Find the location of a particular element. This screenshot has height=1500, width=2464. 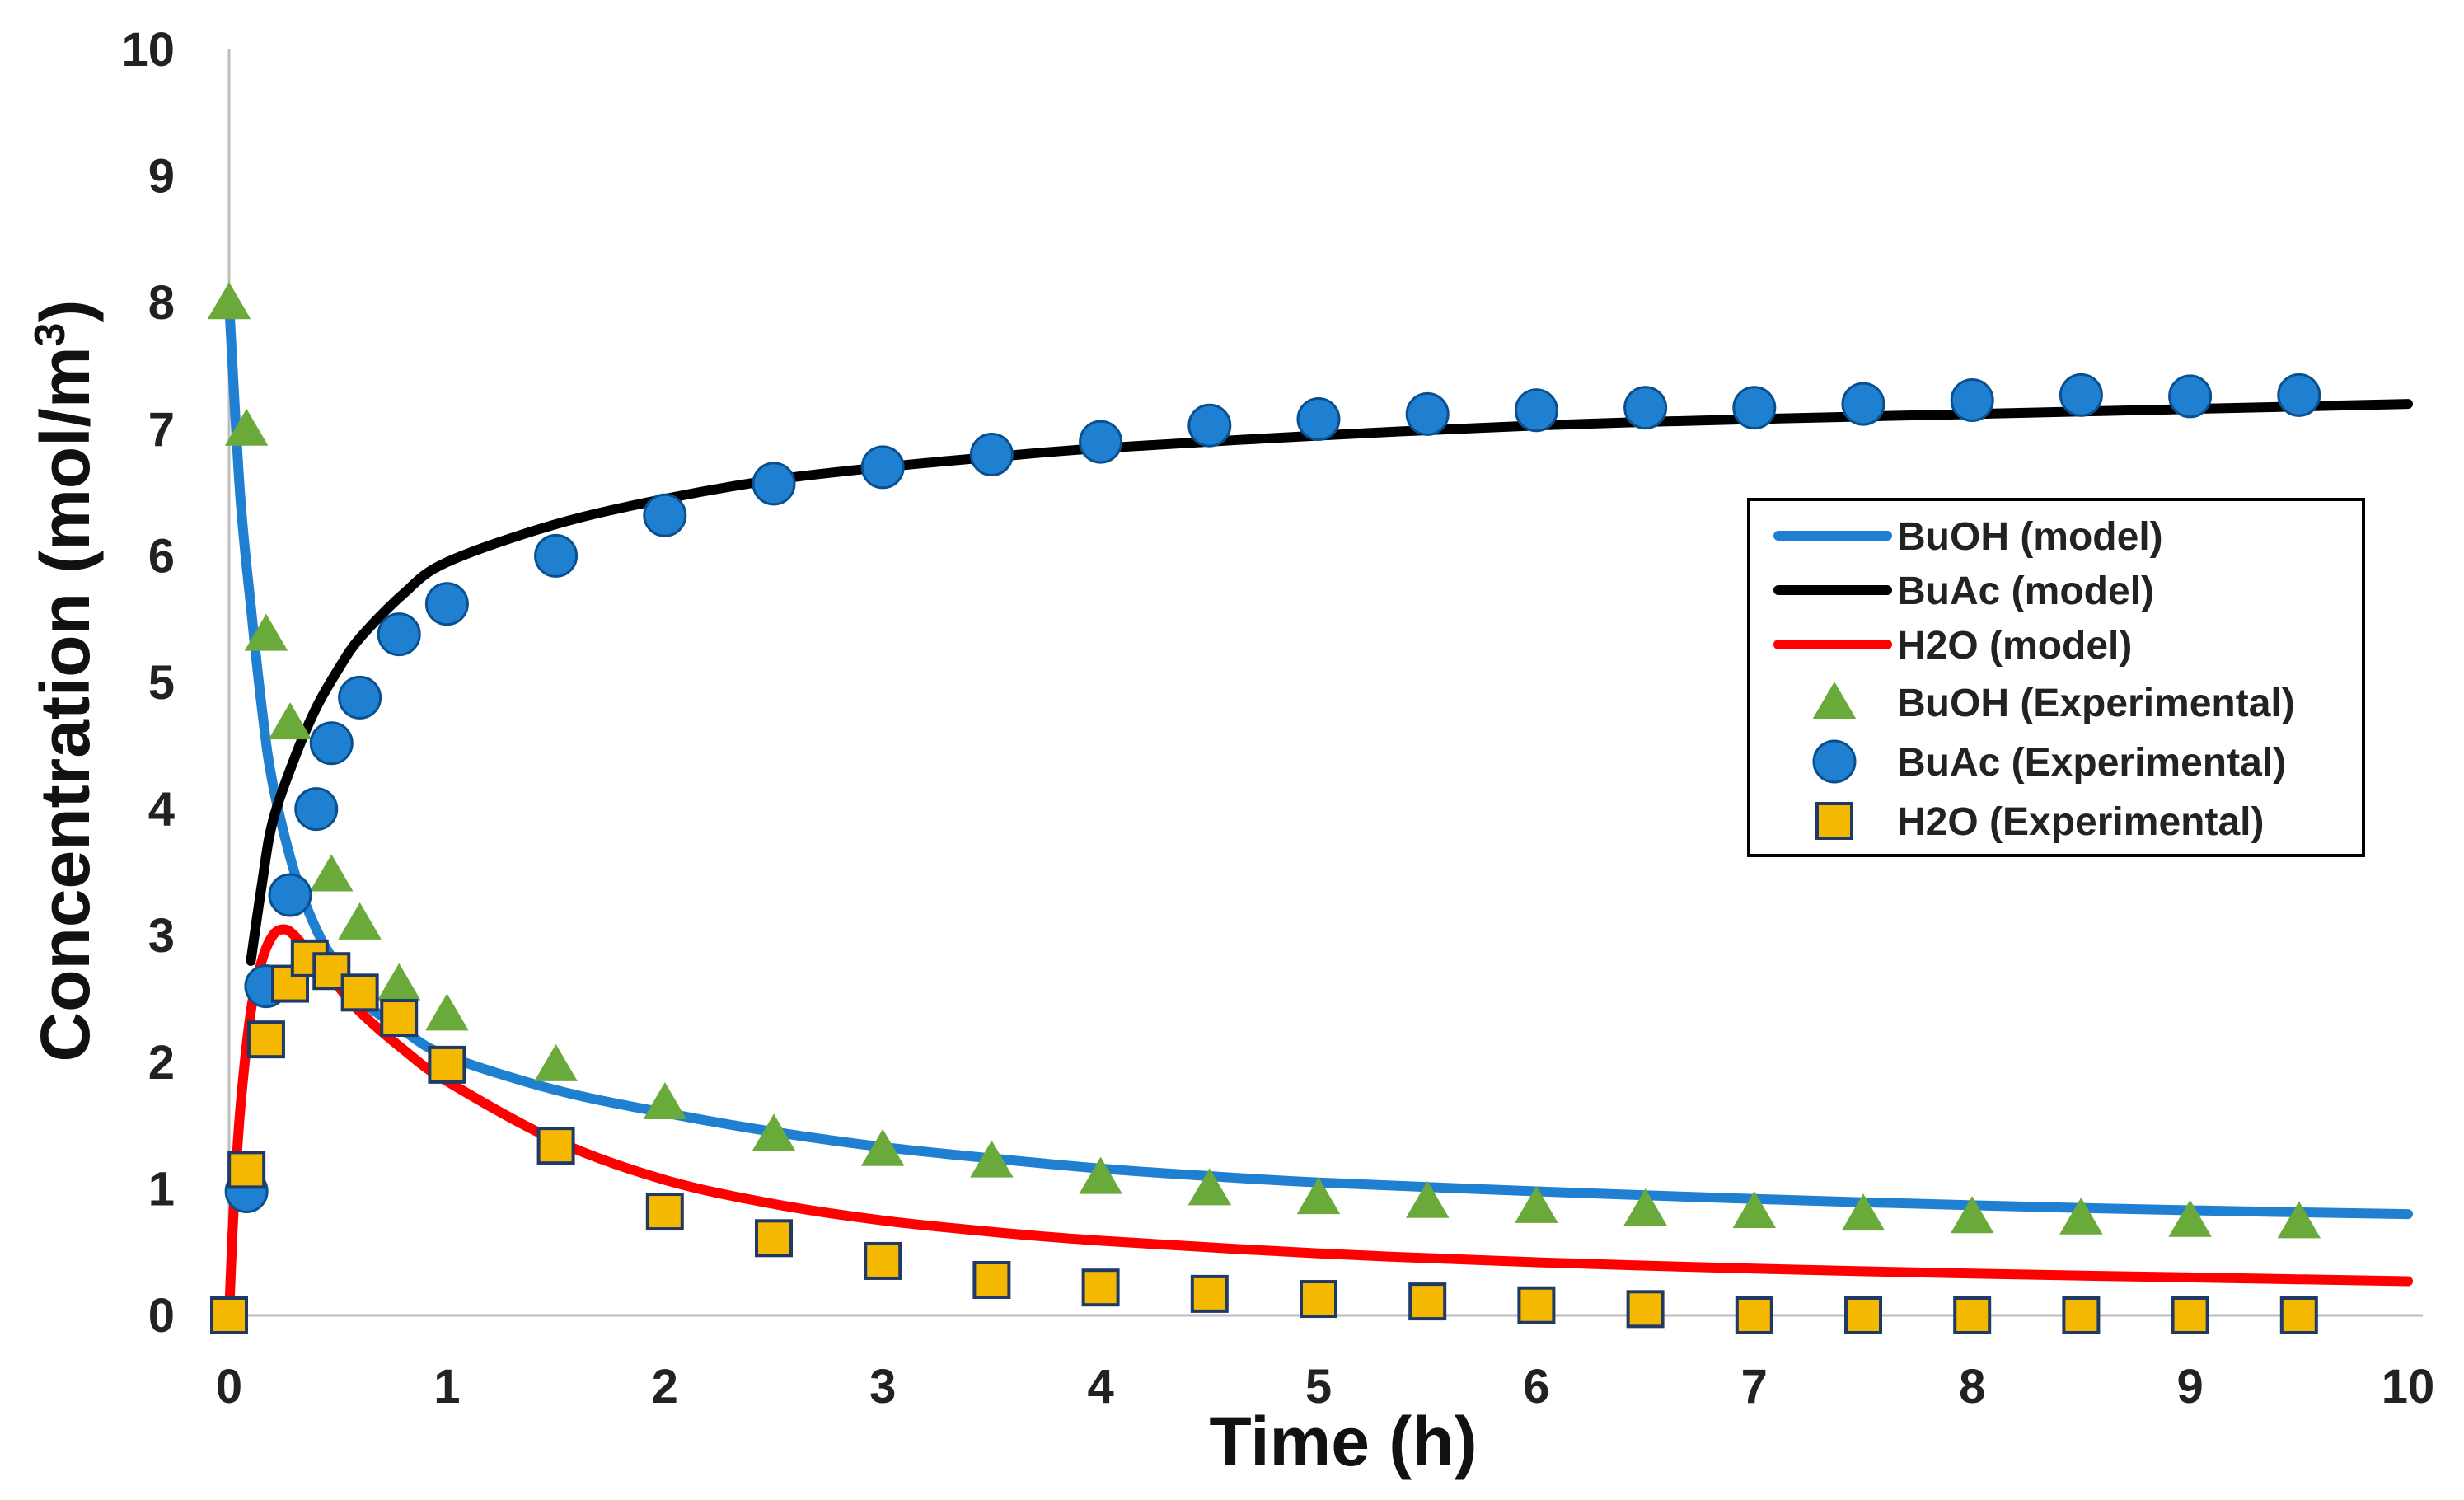

x-axis-title: Time (h) is located at coordinates (1343, 1441).